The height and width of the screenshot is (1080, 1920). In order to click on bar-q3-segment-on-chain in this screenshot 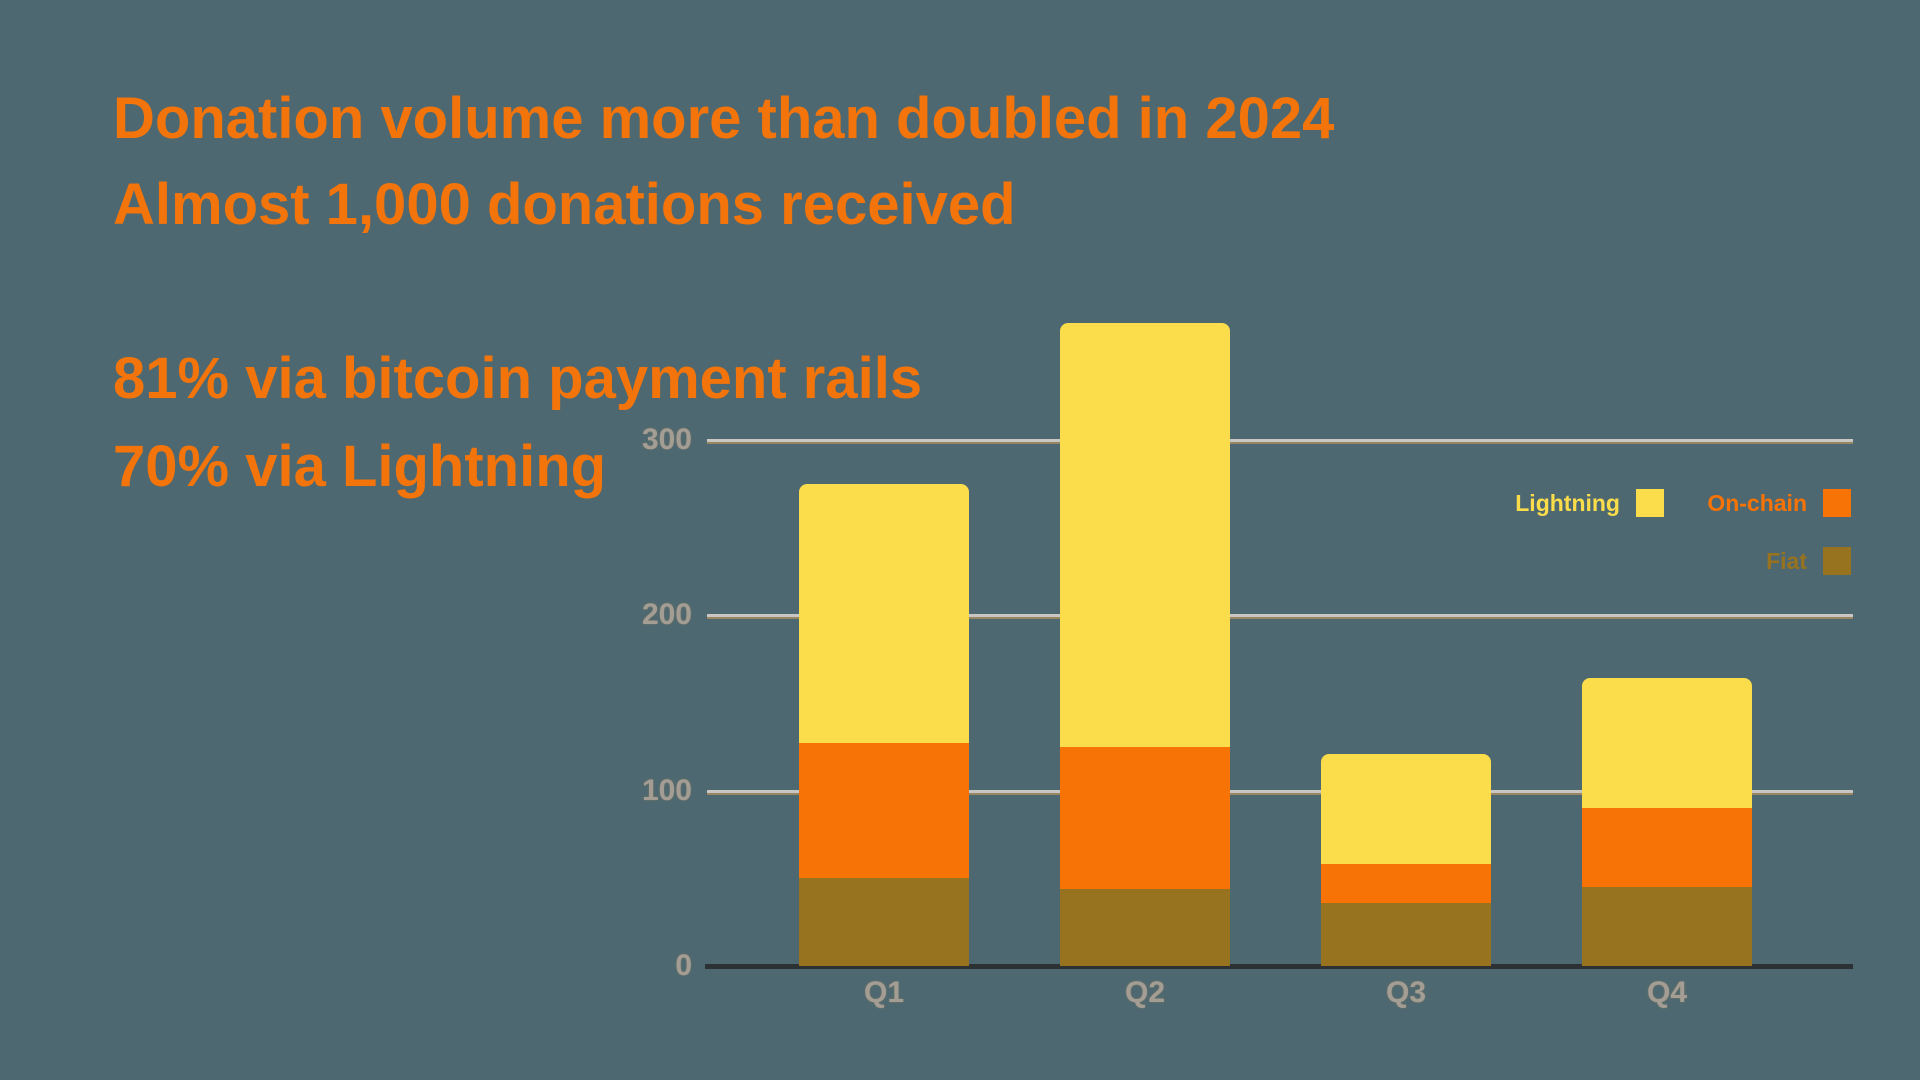, I will do `click(1406, 883)`.